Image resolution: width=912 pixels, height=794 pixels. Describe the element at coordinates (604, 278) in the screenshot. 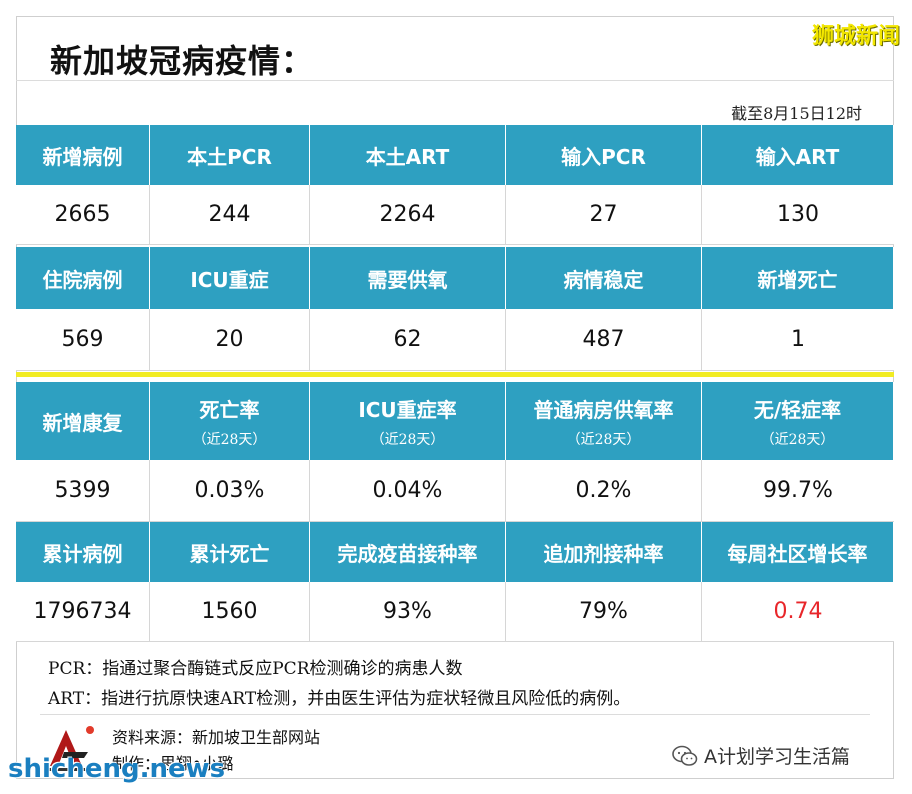

I see `header-cell: 病情稳定` at that location.